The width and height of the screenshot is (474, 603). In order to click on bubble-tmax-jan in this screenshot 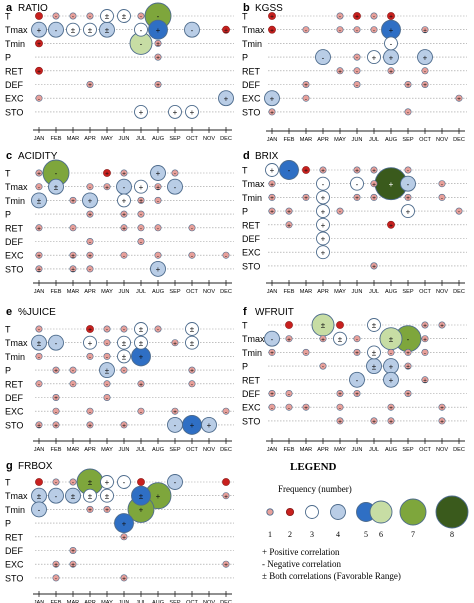, I will do `click(39, 29)`.